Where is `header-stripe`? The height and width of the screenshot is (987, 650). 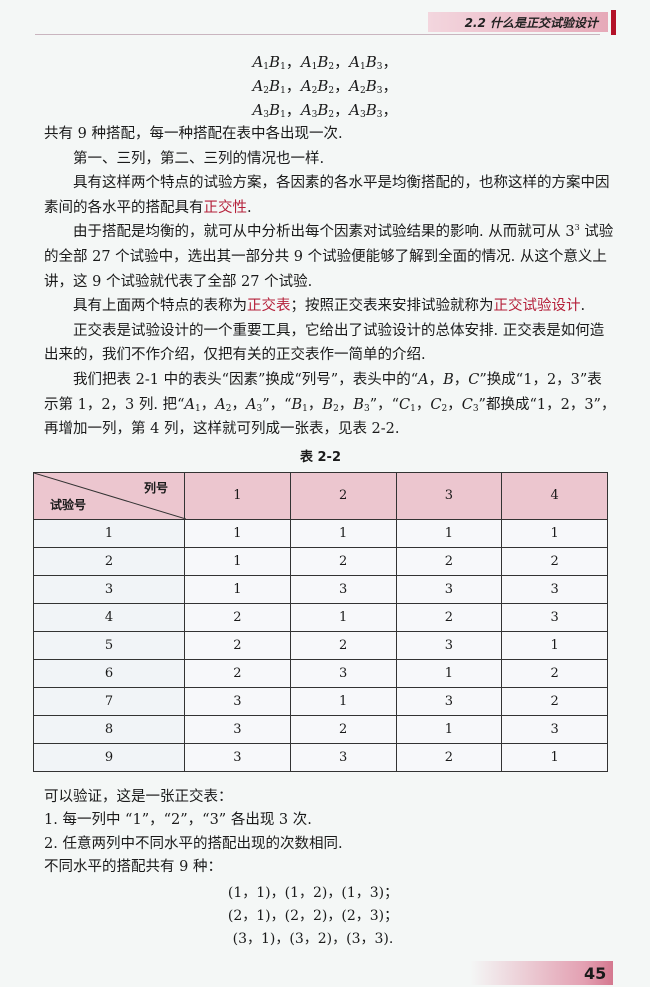
header-stripe is located at coordinates (613, 22).